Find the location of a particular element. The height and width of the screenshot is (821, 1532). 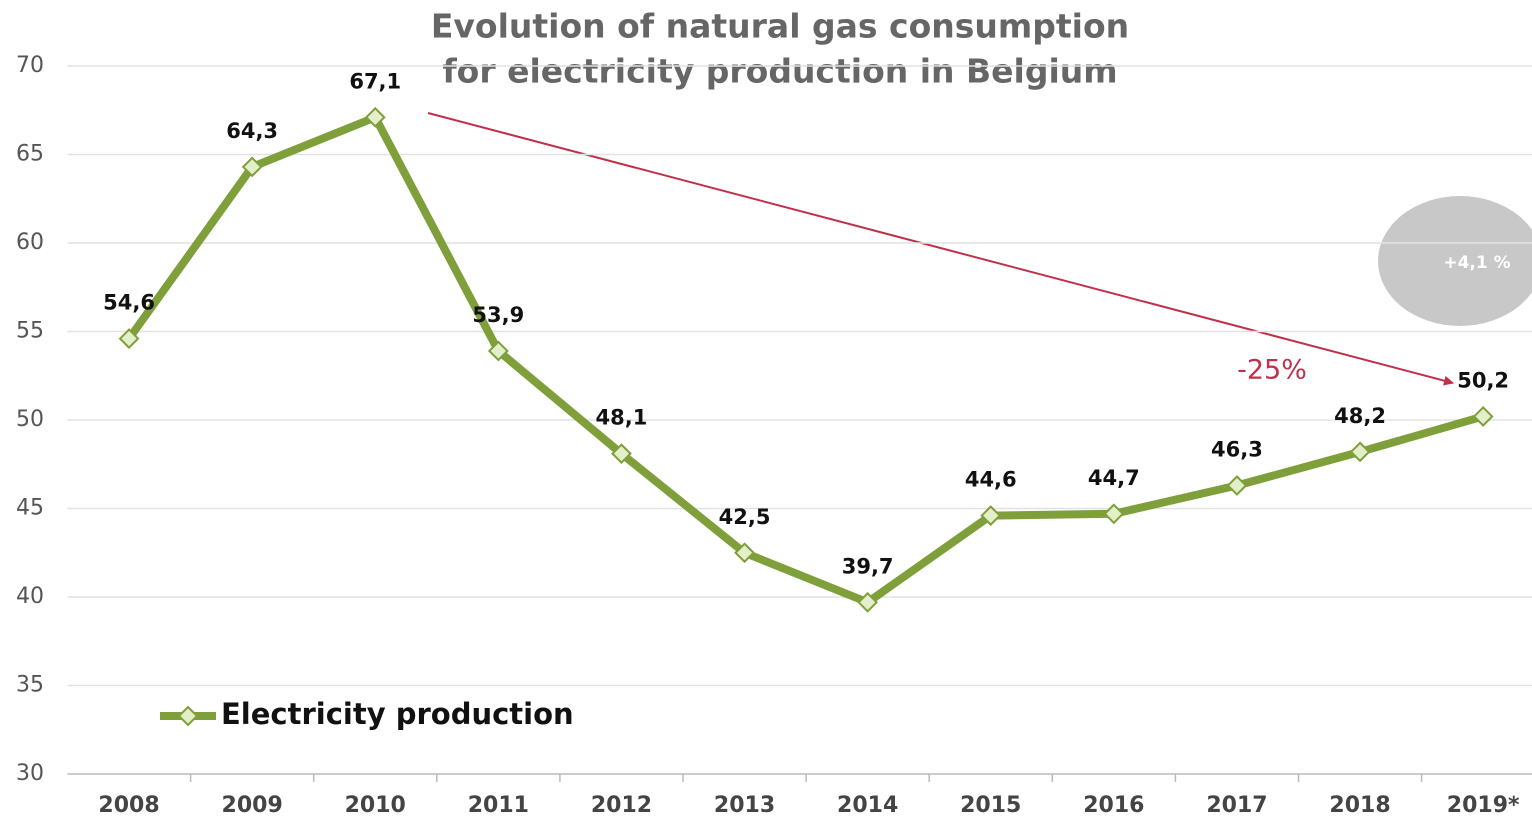

legend-marker is located at coordinates (188, 716).